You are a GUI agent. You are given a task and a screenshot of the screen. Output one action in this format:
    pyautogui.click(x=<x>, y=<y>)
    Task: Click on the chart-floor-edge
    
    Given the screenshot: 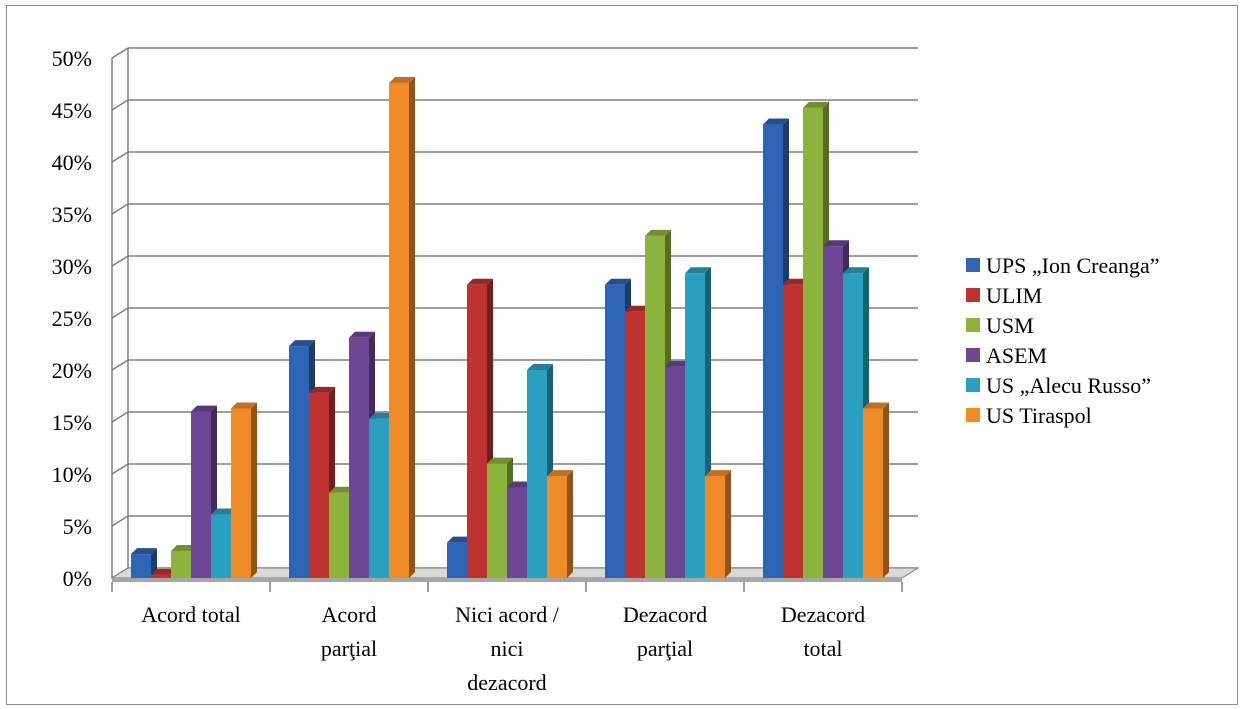 What is the action you would take?
    pyautogui.click(x=507, y=580)
    